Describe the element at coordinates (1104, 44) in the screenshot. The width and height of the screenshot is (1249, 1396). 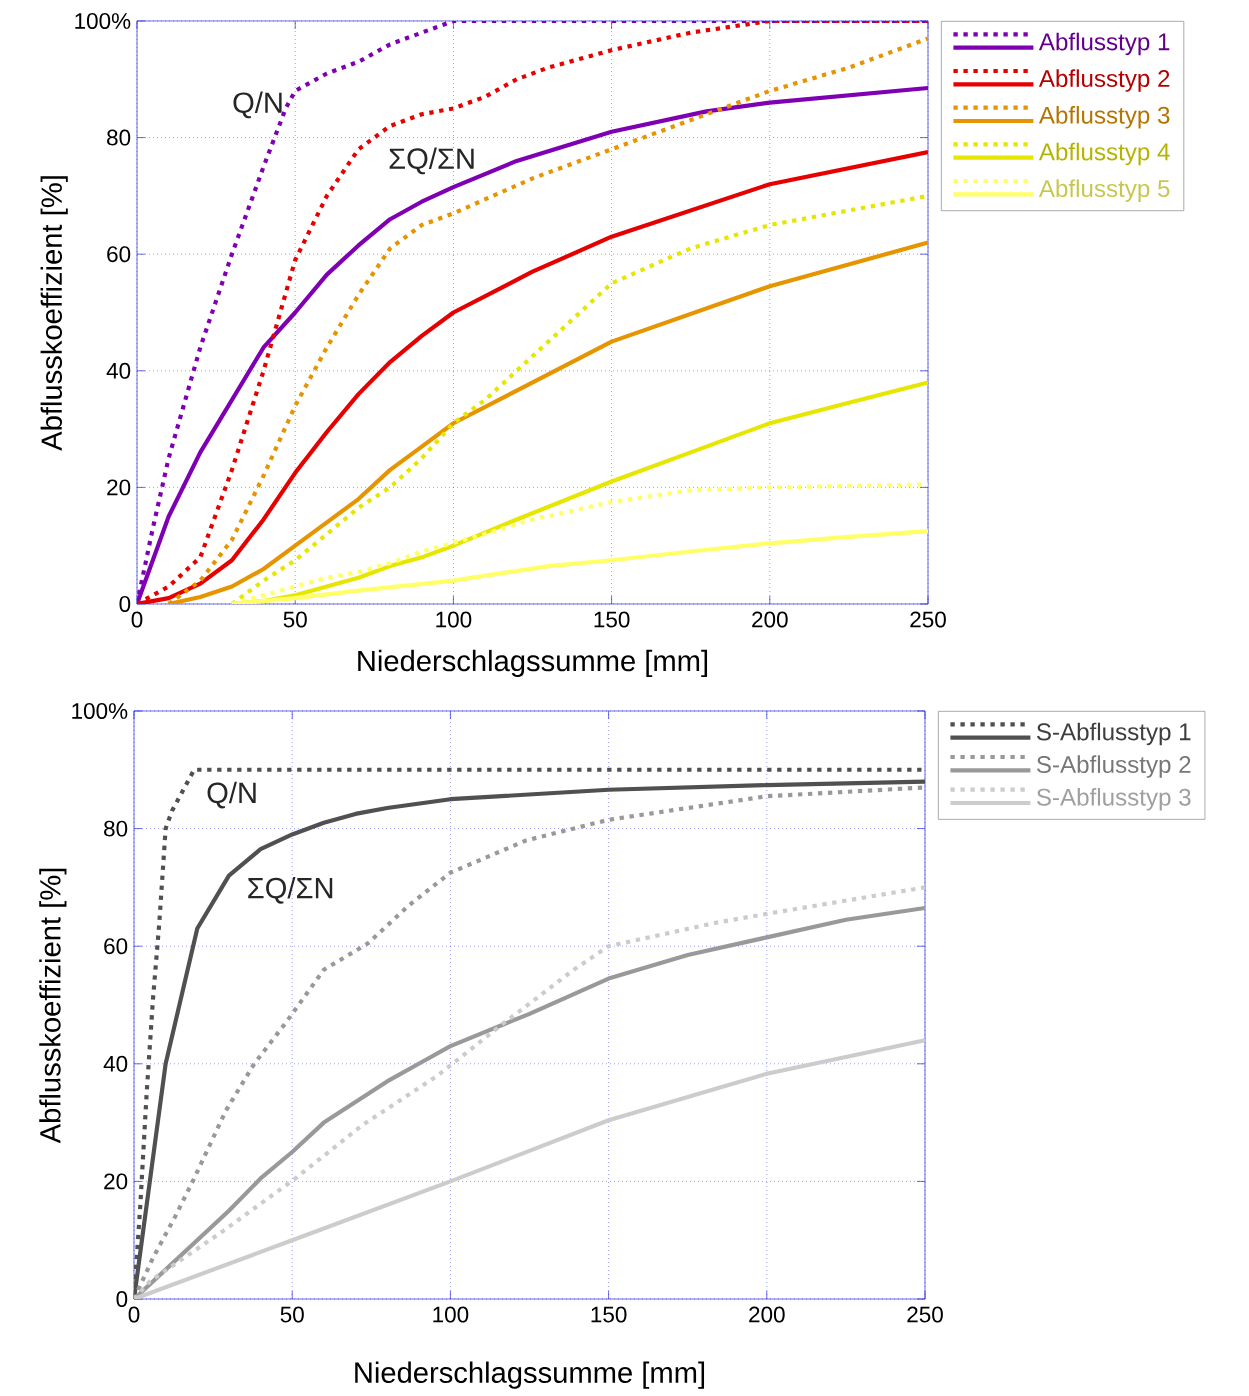
I see `legend-label: Abflusstyp 1` at that location.